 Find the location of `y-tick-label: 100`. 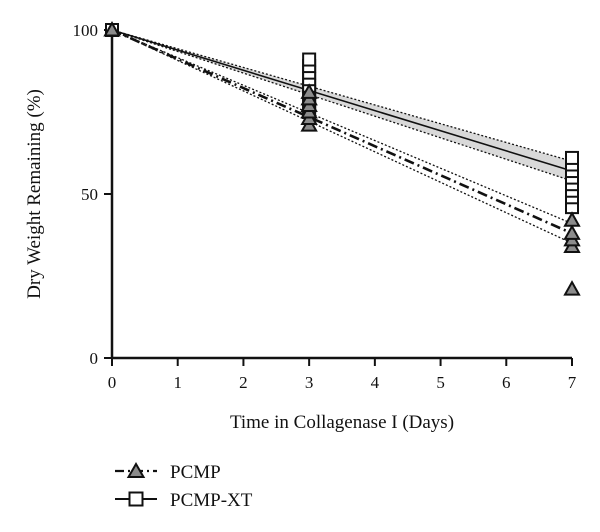

y-tick-label: 100 is located at coordinates (86, 30).